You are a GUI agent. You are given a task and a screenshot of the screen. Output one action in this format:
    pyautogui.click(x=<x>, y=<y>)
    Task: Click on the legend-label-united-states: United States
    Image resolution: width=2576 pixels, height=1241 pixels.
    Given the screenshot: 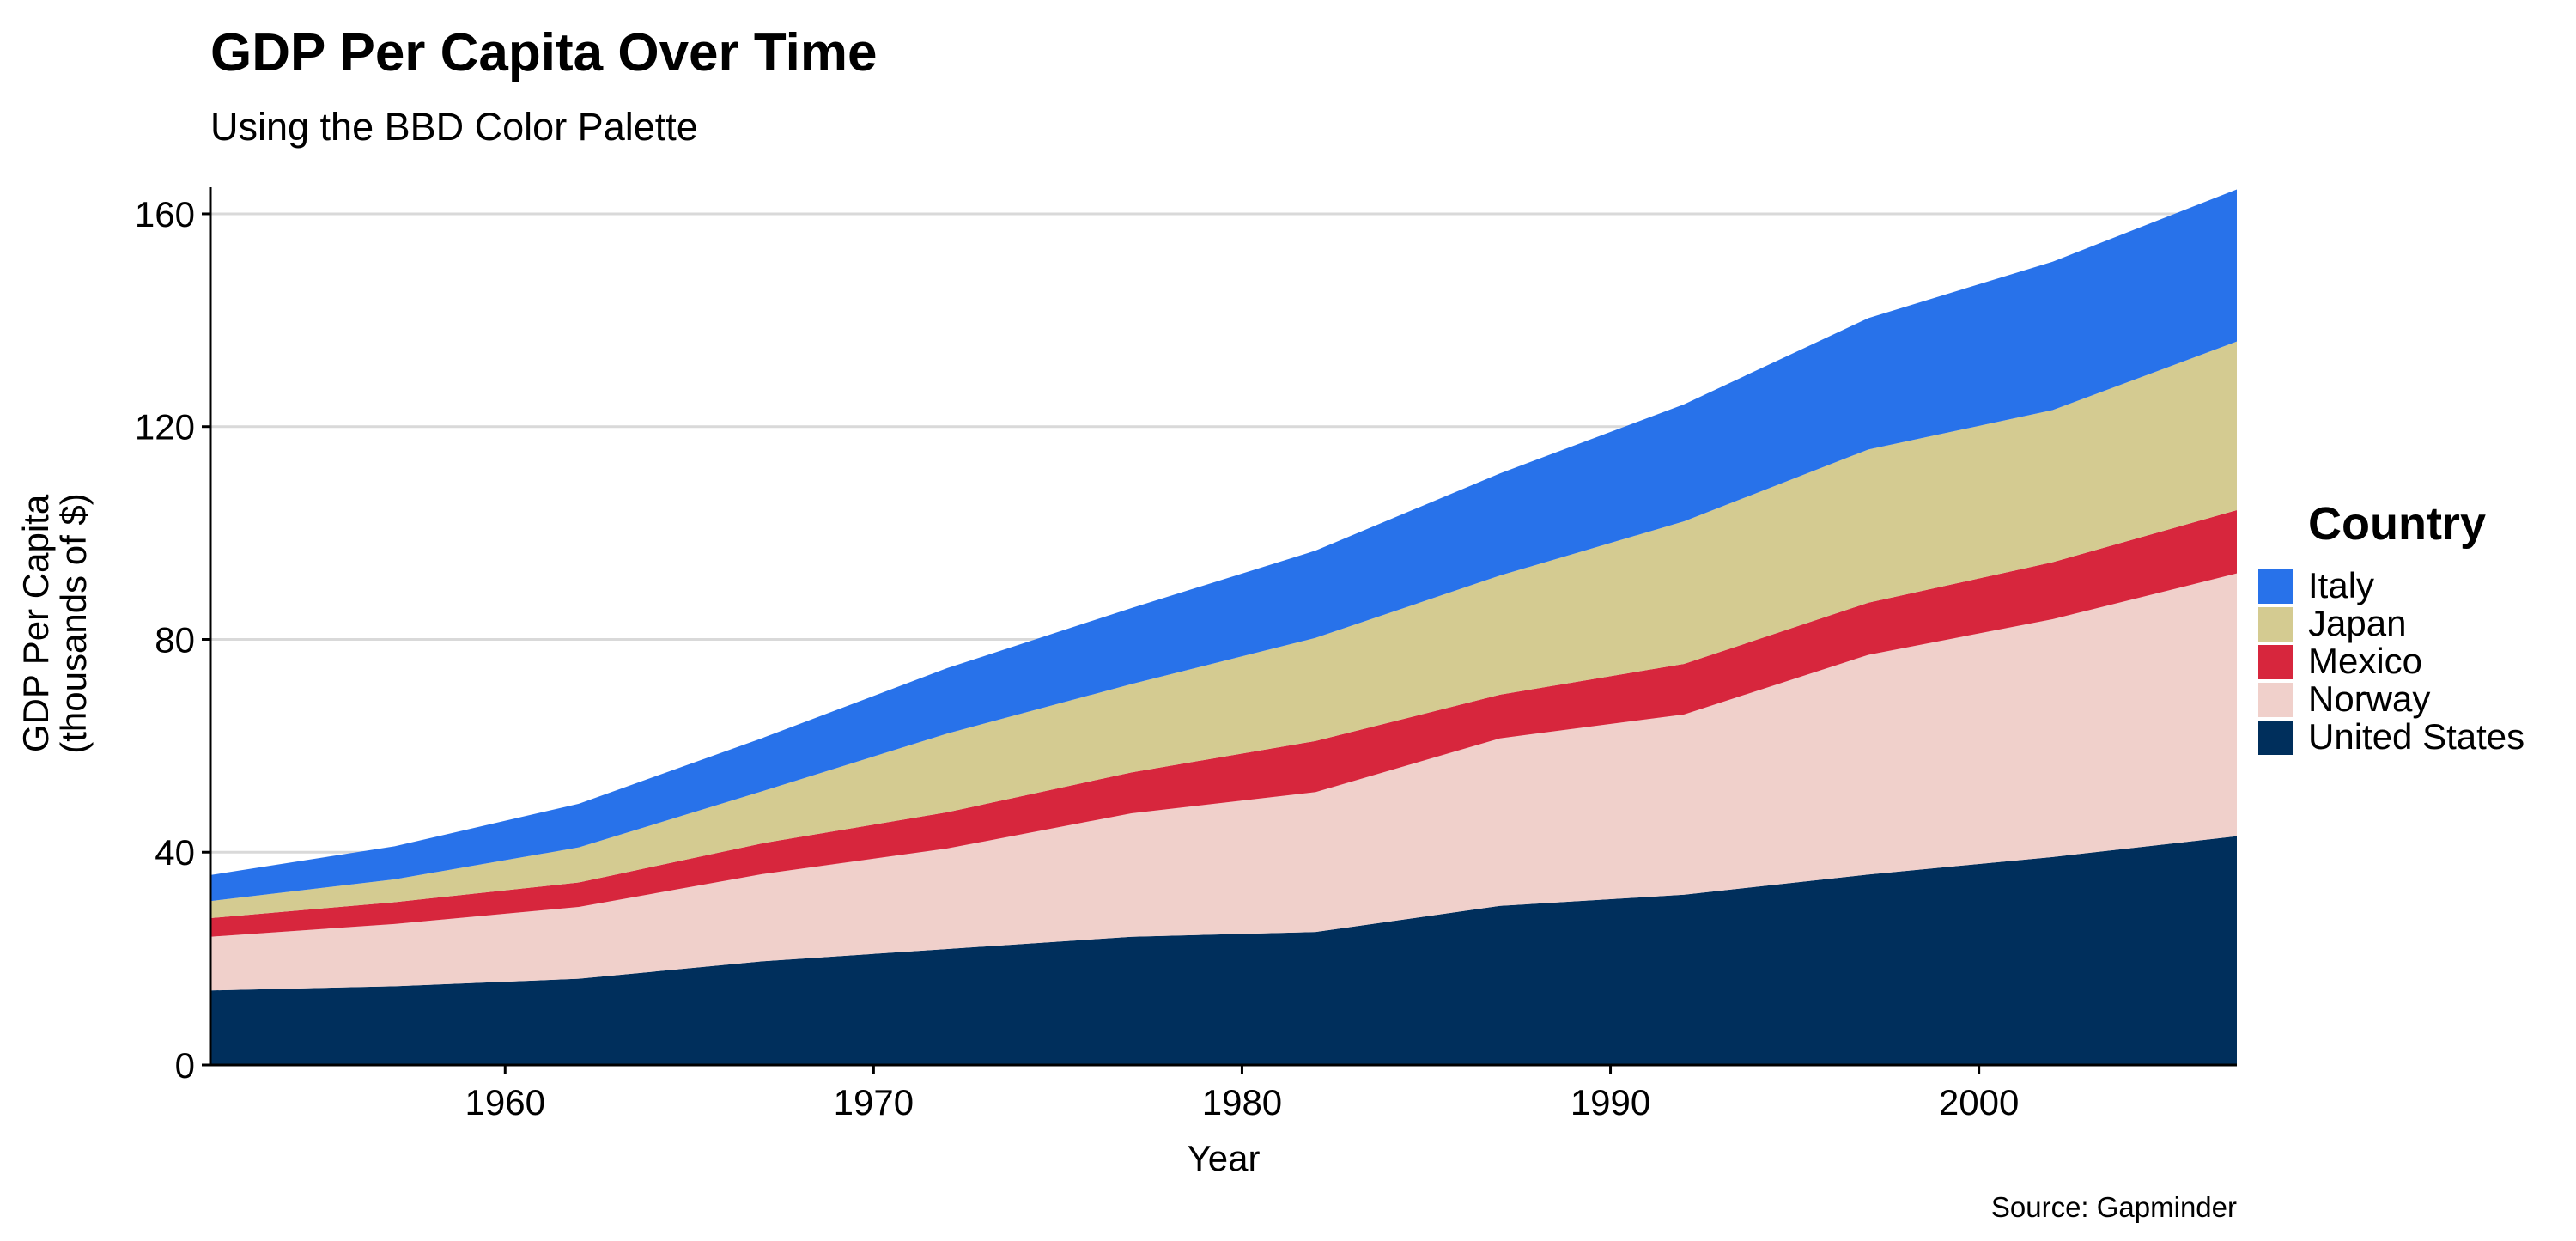 What is the action you would take?
    pyautogui.click(x=2416, y=736)
    